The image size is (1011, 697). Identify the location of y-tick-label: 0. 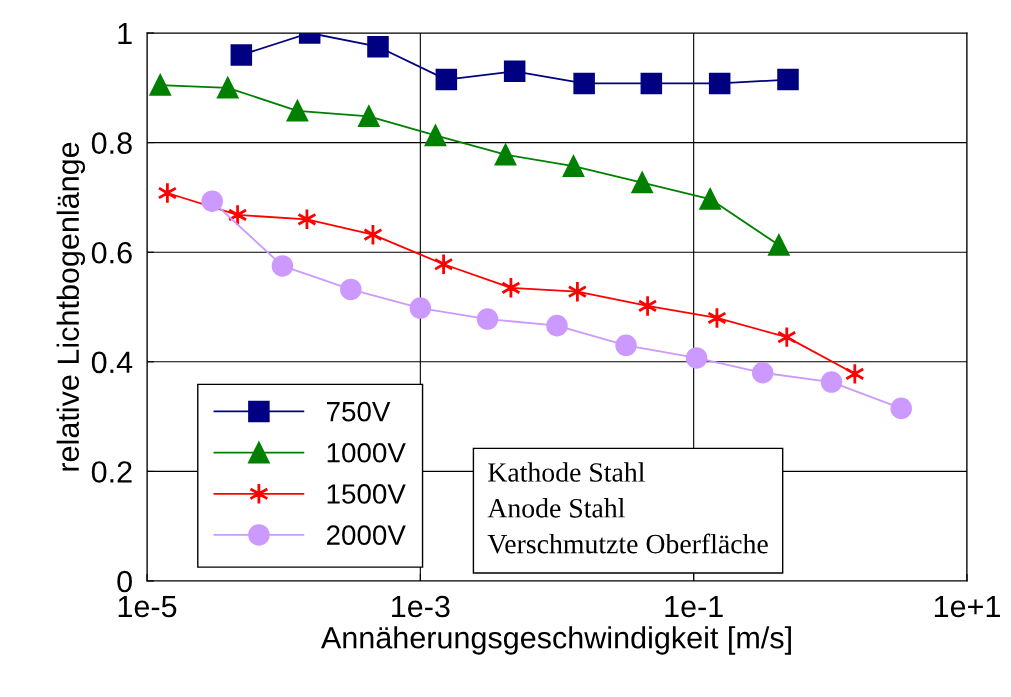
(124, 581).